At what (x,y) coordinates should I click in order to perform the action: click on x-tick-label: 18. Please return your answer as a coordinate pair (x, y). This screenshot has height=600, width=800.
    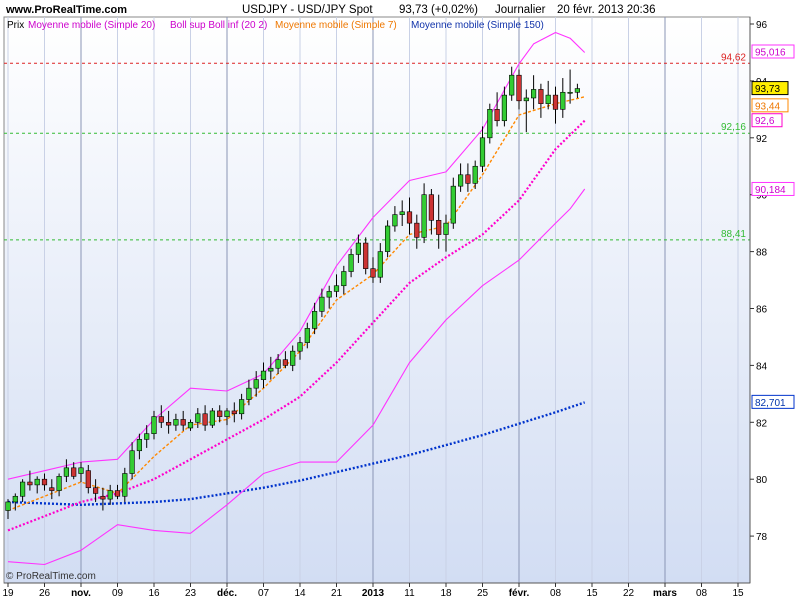
    Looking at the image, I should click on (446, 593).